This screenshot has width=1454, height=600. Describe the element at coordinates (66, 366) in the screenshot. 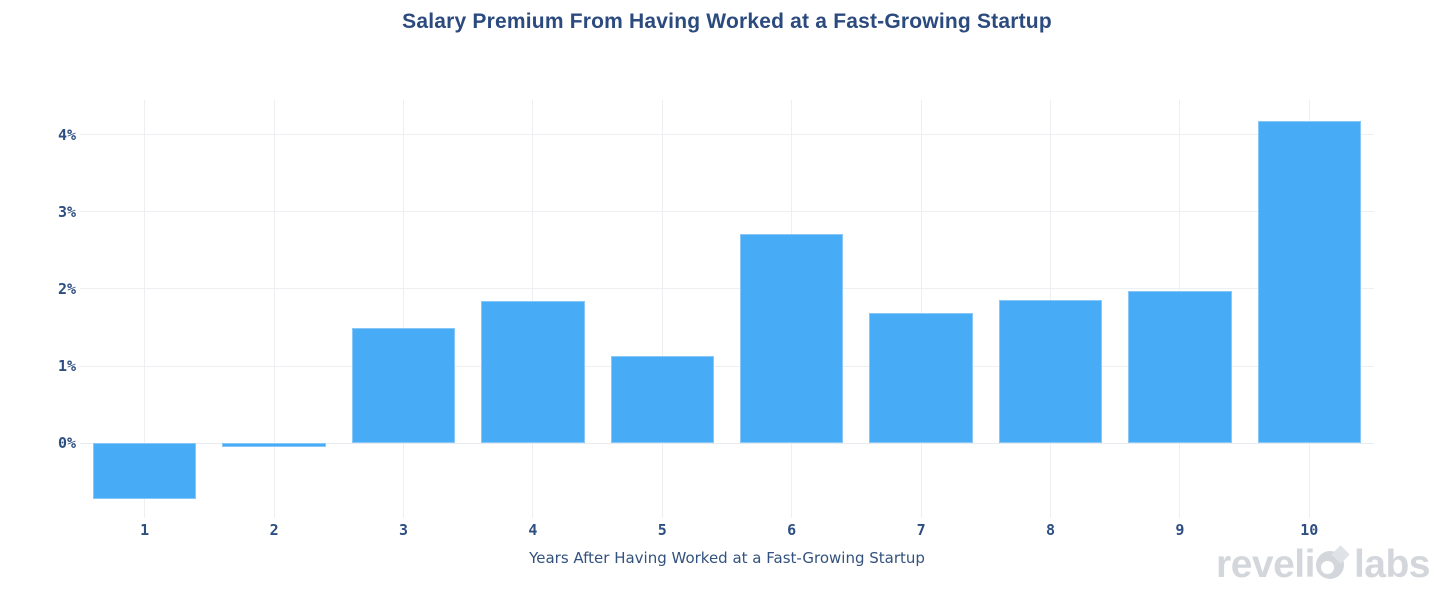

I see `y-tick-label: 1%` at that location.